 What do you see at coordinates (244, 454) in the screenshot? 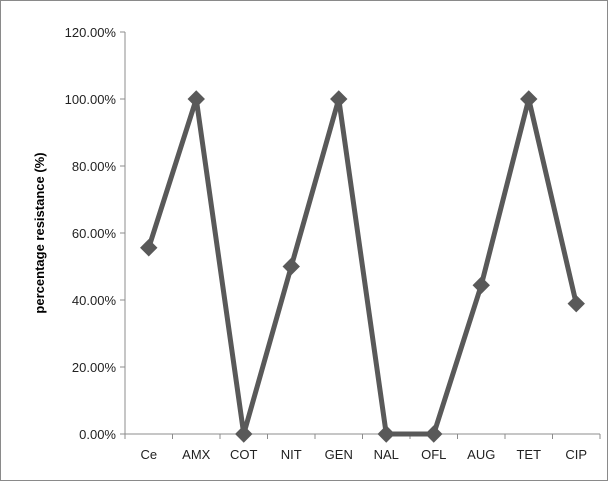
I see `x-tick-label: COT` at bounding box center [244, 454].